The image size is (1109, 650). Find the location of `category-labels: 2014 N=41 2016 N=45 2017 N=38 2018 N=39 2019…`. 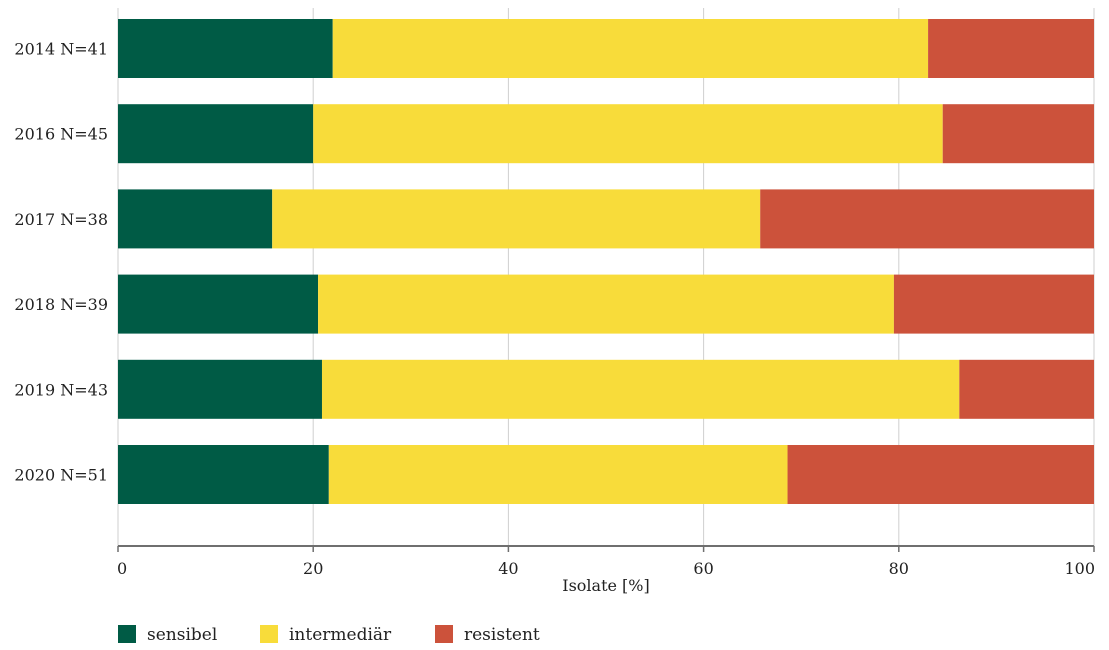

category-labels: 2014 N=41 2016 N=45 2017 N=38 2018 N=39 2019… is located at coordinates (61, 262).